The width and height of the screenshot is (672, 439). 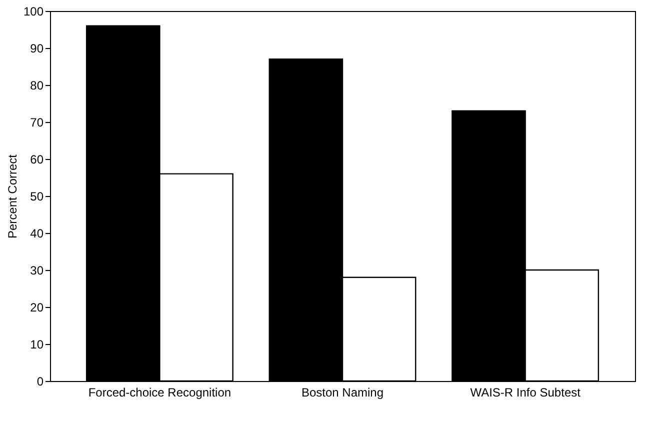 What do you see at coordinates (37, 307) in the screenshot?
I see `y-tick-label: 20` at bounding box center [37, 307].